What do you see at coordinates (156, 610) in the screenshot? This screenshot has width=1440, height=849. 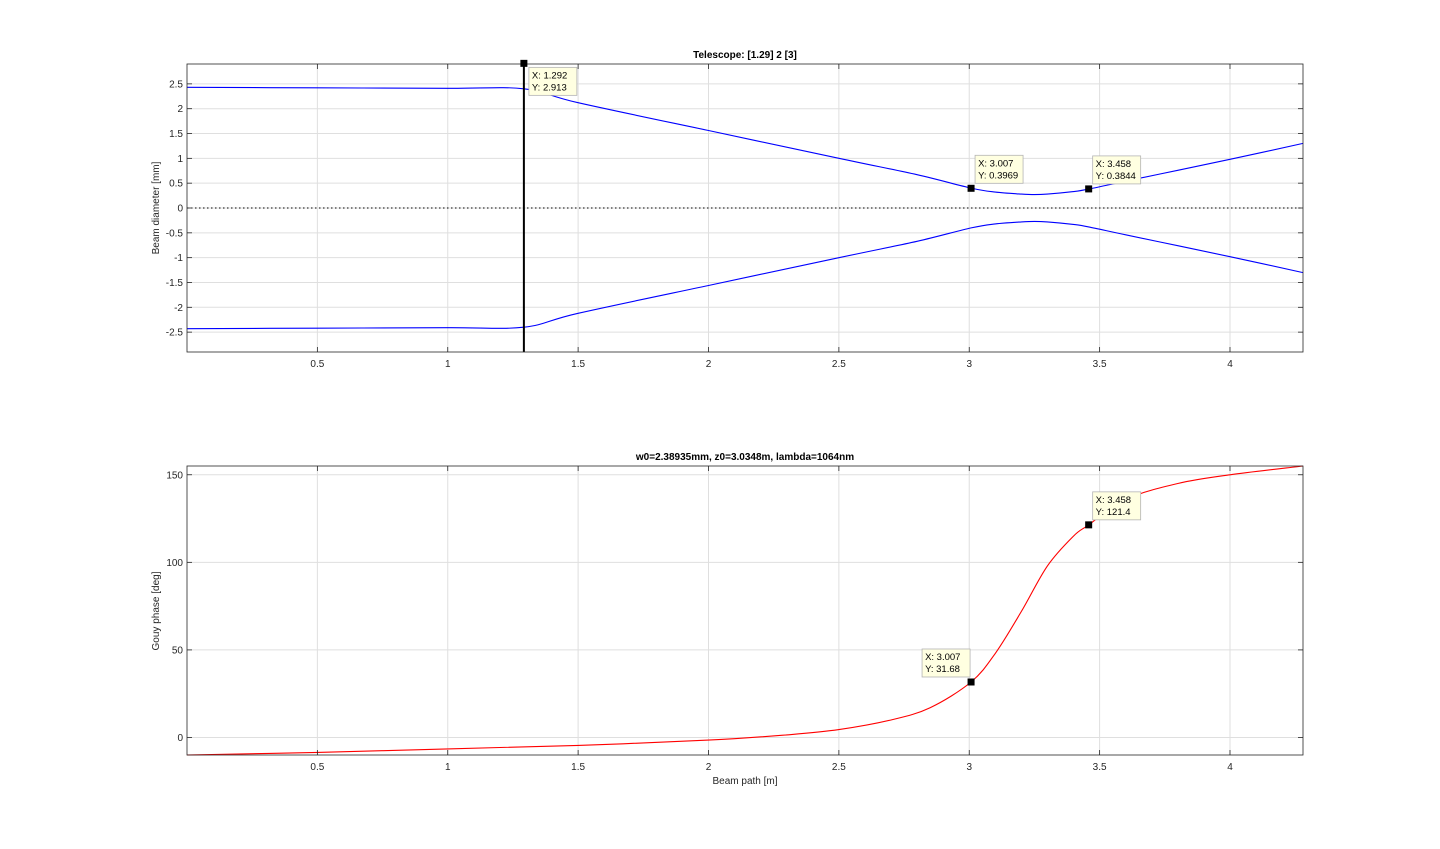 I see `bottom-chart-ylabel: Gouy phase [deg]` at bounding box center [156, 610].